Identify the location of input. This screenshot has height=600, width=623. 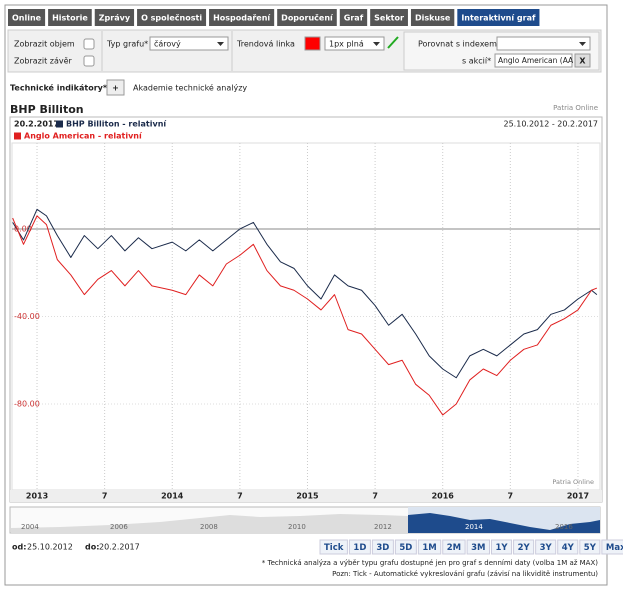
(533, 60).